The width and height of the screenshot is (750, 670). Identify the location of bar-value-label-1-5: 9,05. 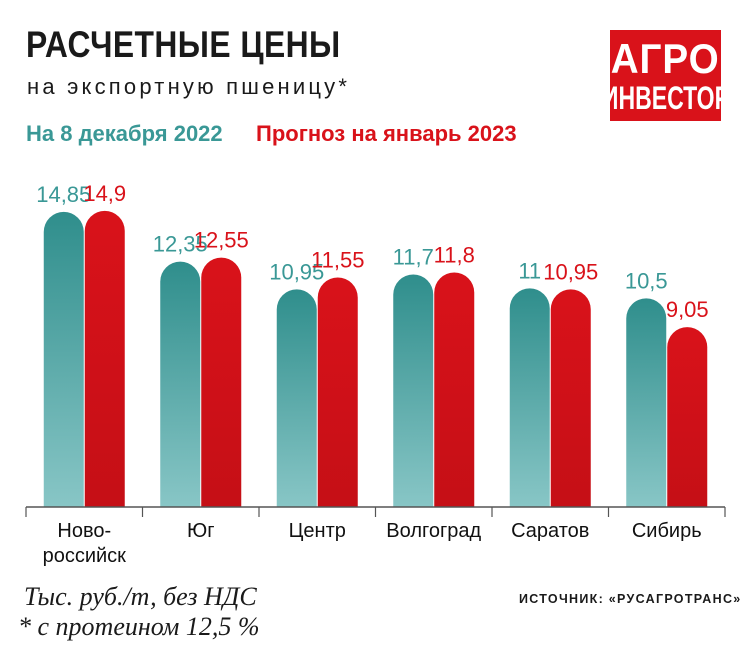
(687, 309).